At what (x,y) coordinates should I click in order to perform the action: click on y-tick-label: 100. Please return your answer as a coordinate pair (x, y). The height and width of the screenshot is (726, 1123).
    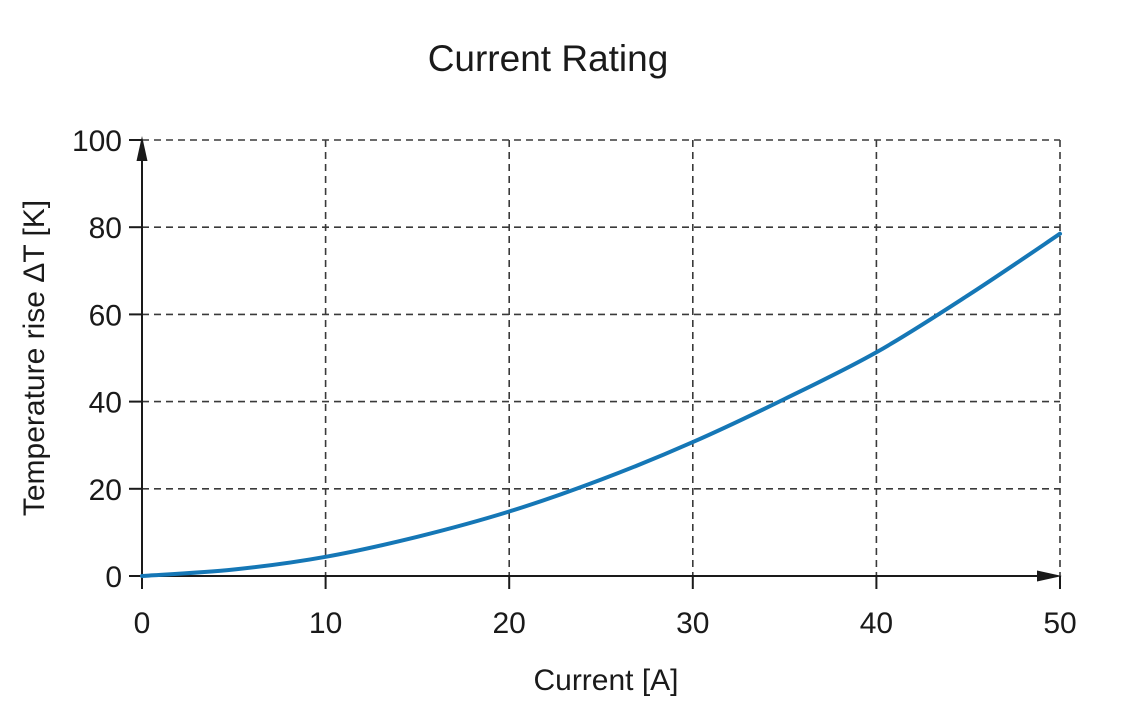
    Looking at the image, I should click on (97, 141).